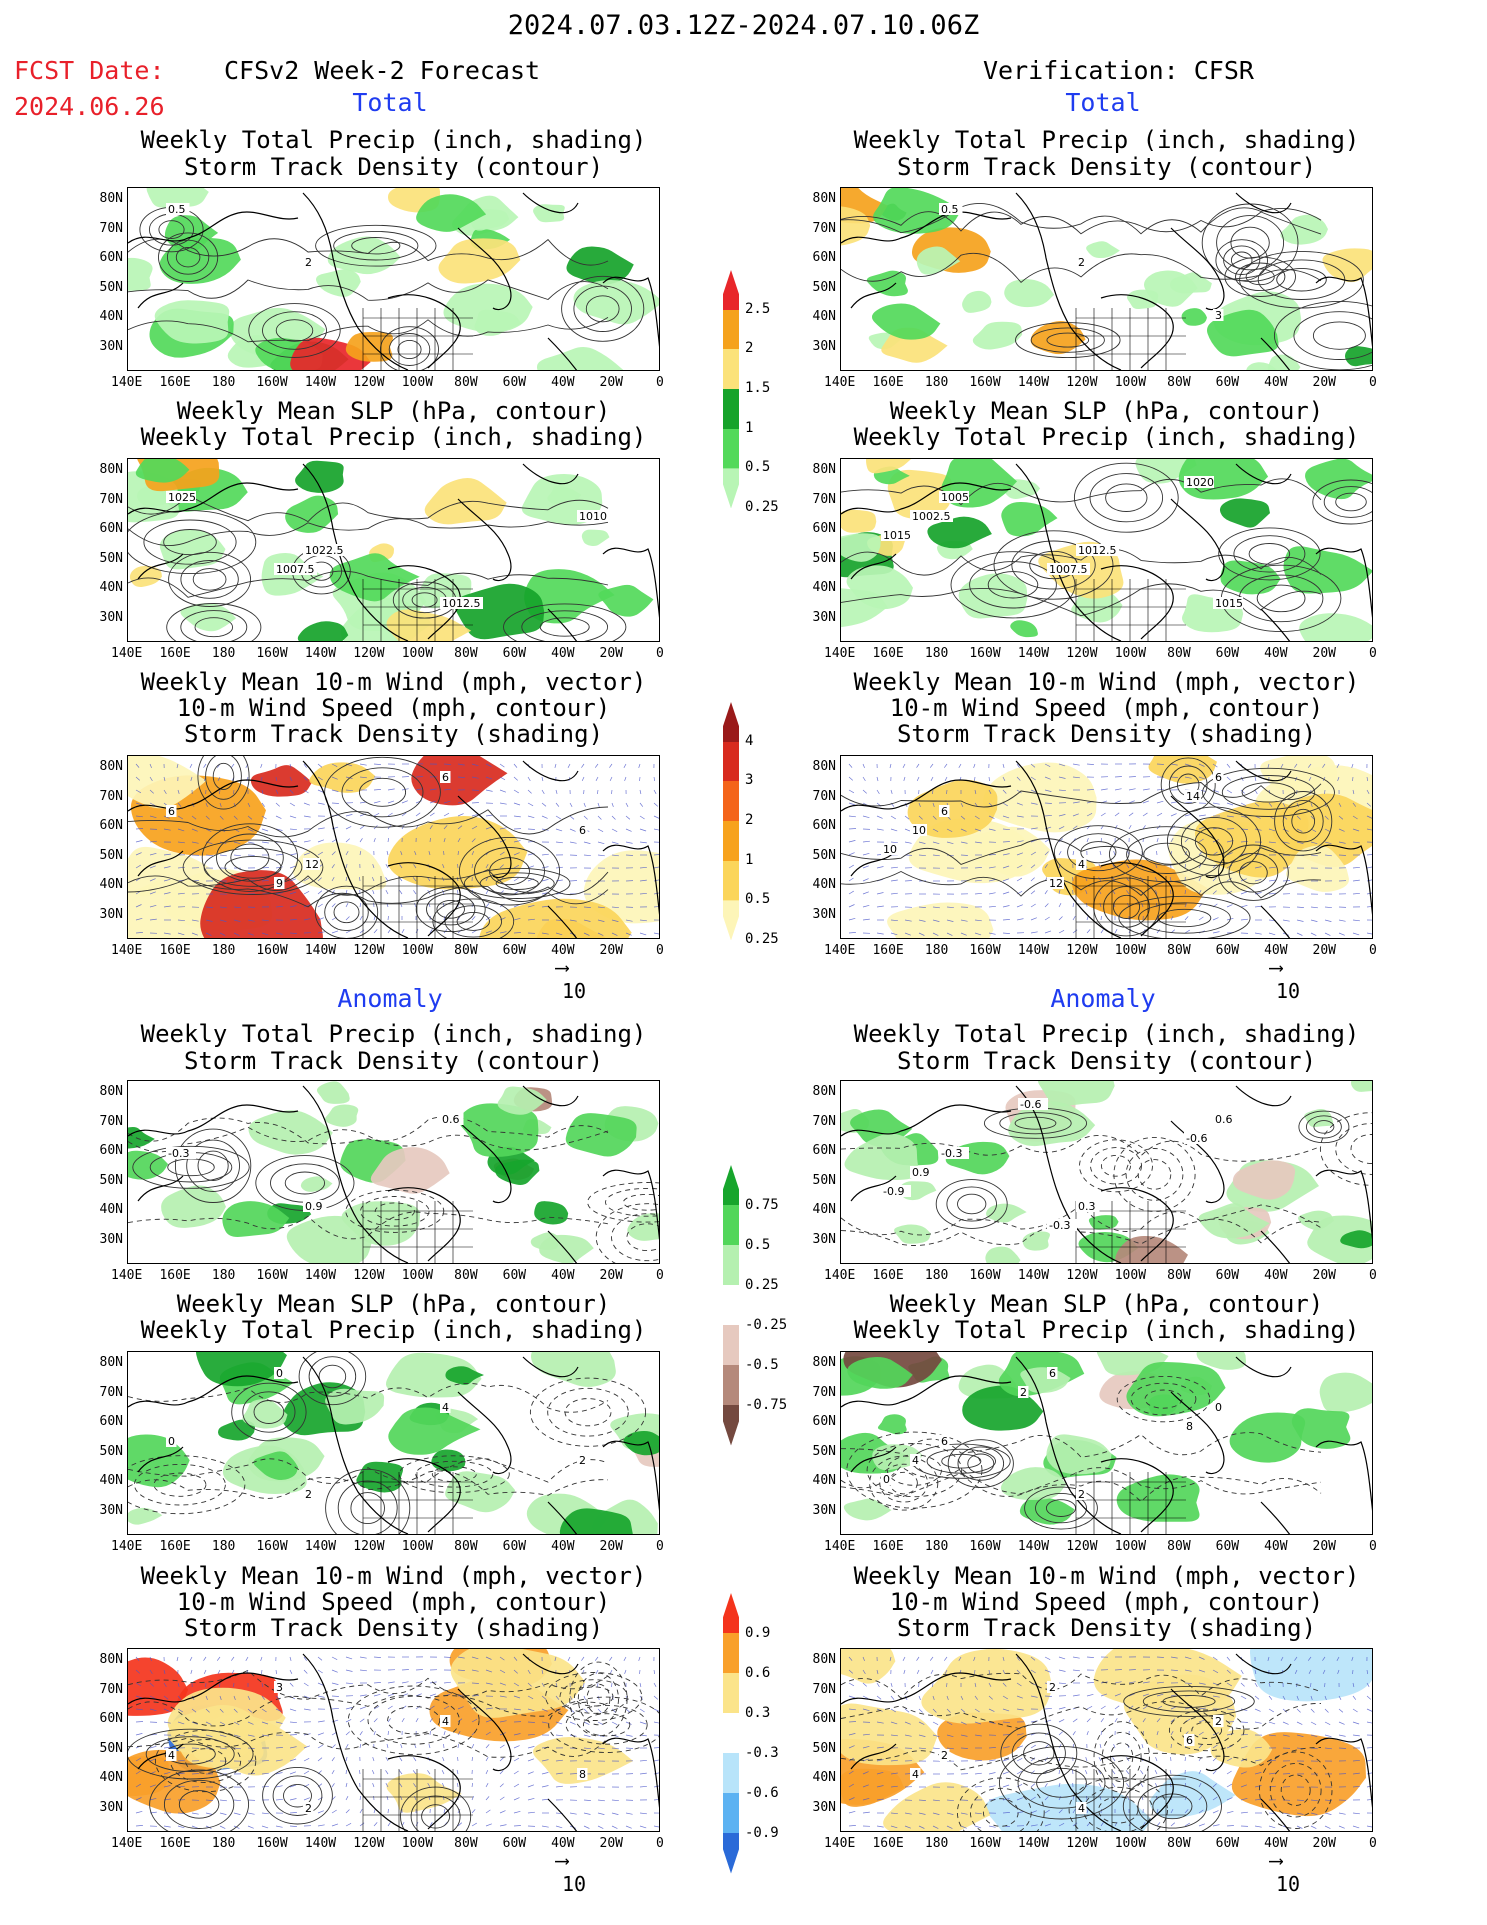 The image size is (1487, 1925). What do you see at coordinates (1087, 1206) in the screenshot?
I see `contour-label: 0.3` at bounding box center [1087, 1206].